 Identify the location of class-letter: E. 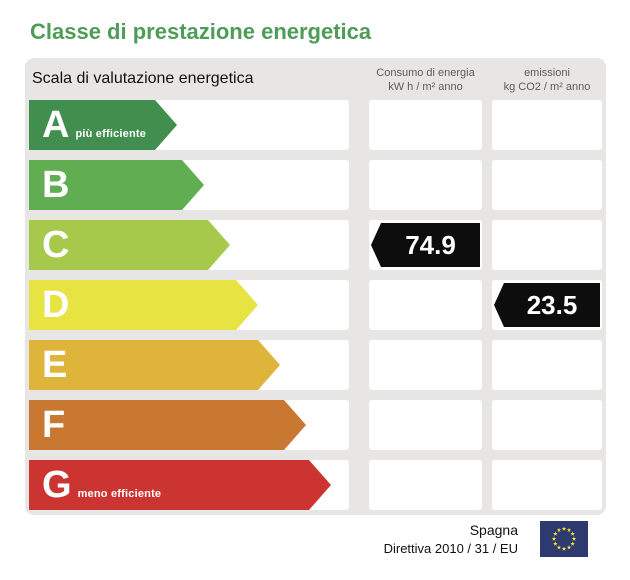
(55, 365).